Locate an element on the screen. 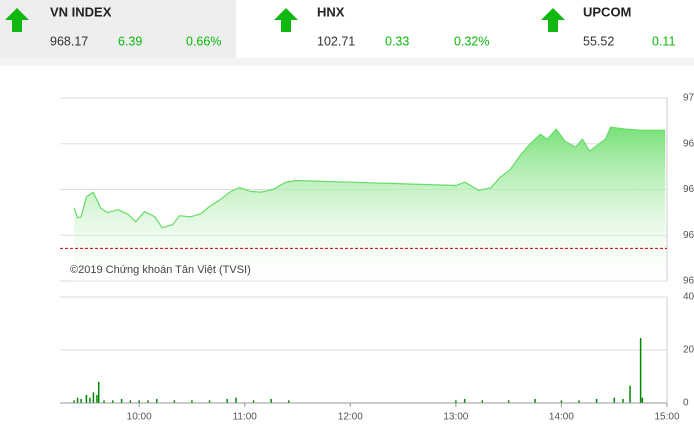 This screenshot has width=694, height=439. x-tick-label: 14:00 is located at coordinates (561, 417).